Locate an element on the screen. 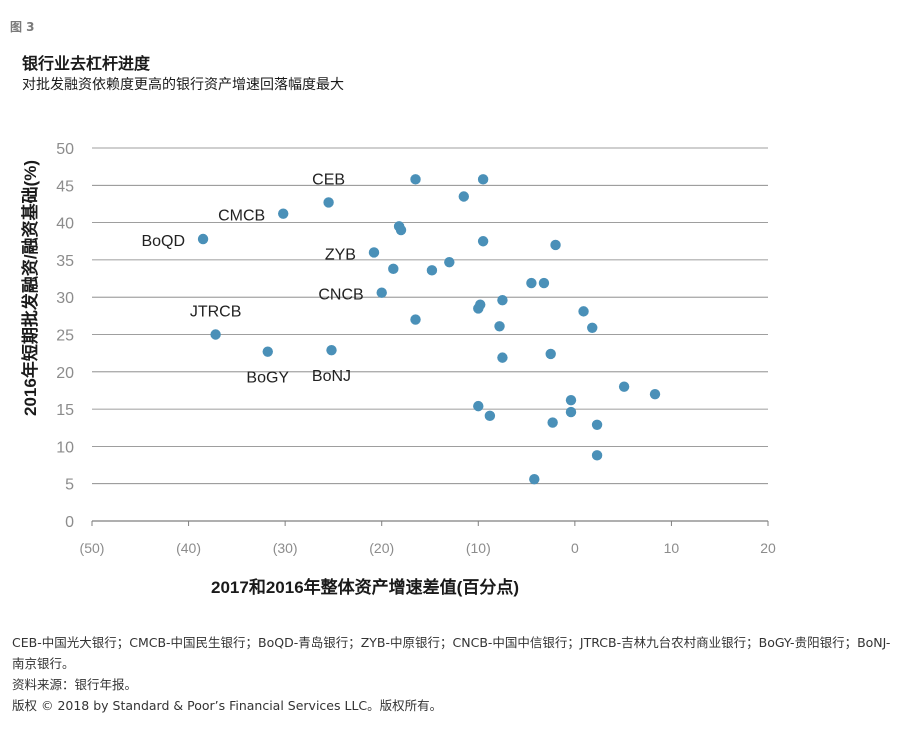 The image size is (908, 745). point-label-ceb: CEB is located at coordinates (328, 179).